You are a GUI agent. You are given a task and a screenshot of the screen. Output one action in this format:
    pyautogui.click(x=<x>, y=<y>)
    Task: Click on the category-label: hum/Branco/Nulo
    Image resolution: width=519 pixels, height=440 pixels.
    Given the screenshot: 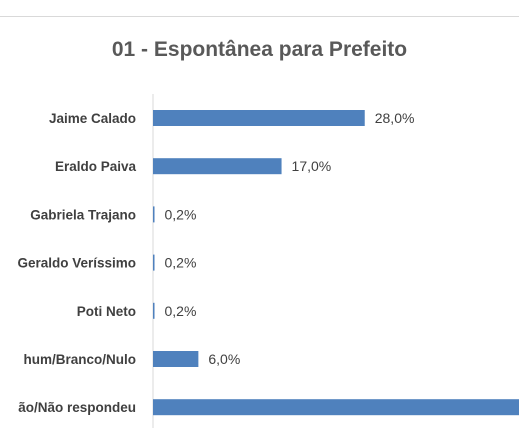 What is the action you would take?
    pyautogui.click(x=79, y=359)
    